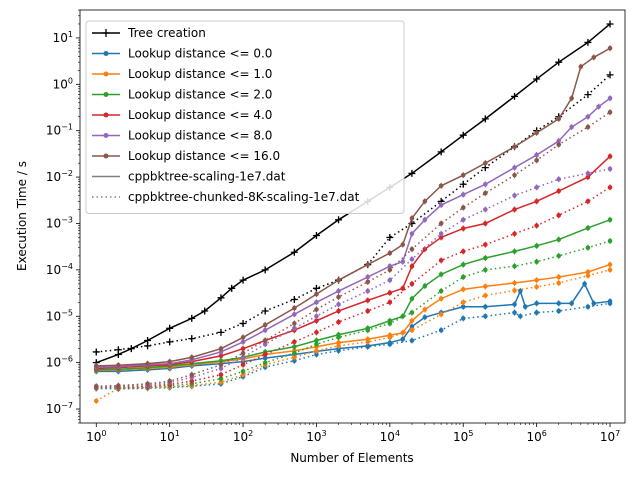  I want to click on series-line, so click(353, 346).